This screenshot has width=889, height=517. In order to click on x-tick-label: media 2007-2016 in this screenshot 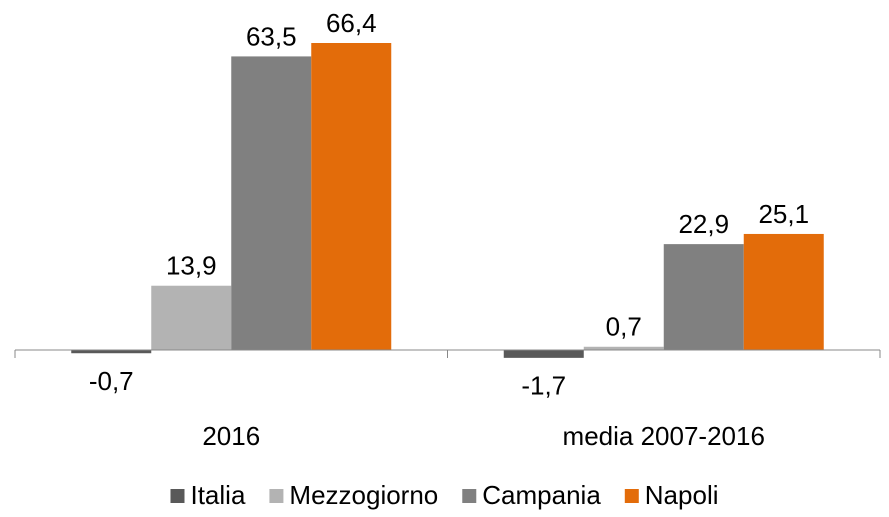, I will do `click(664, 436)`.